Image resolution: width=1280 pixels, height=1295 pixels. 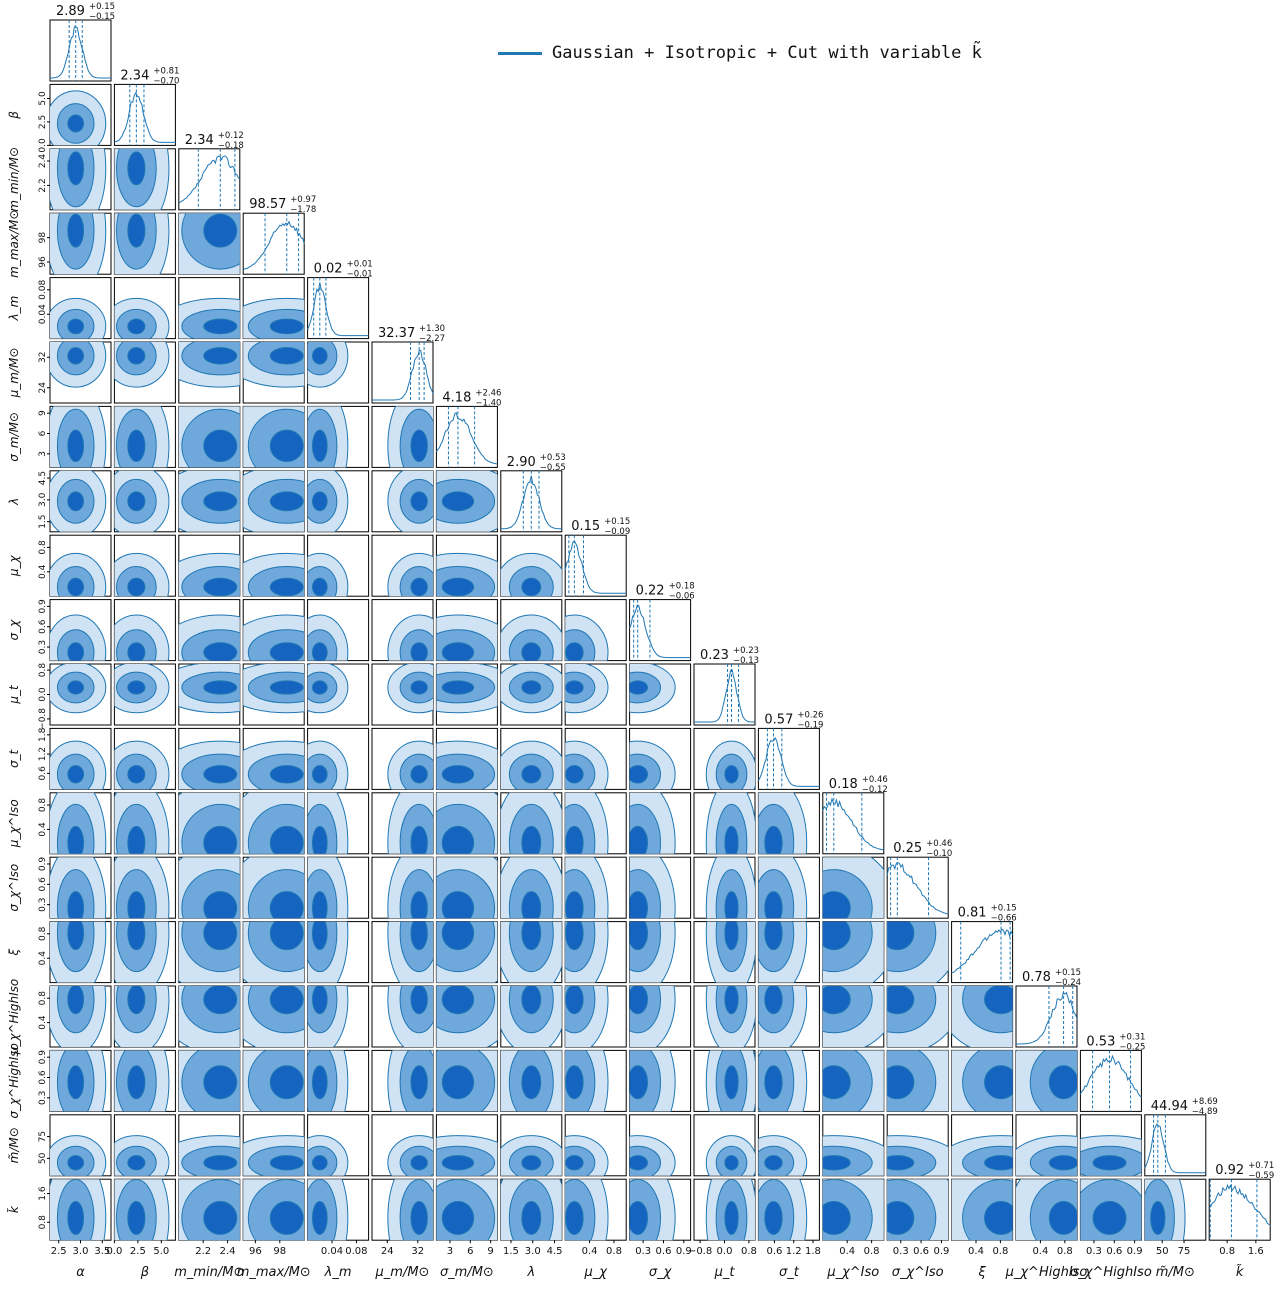 What do you see at coordinates (490, 1251) in the screenshot?
I see `x-tick-label: 9` at bounding box center [490, 1251].